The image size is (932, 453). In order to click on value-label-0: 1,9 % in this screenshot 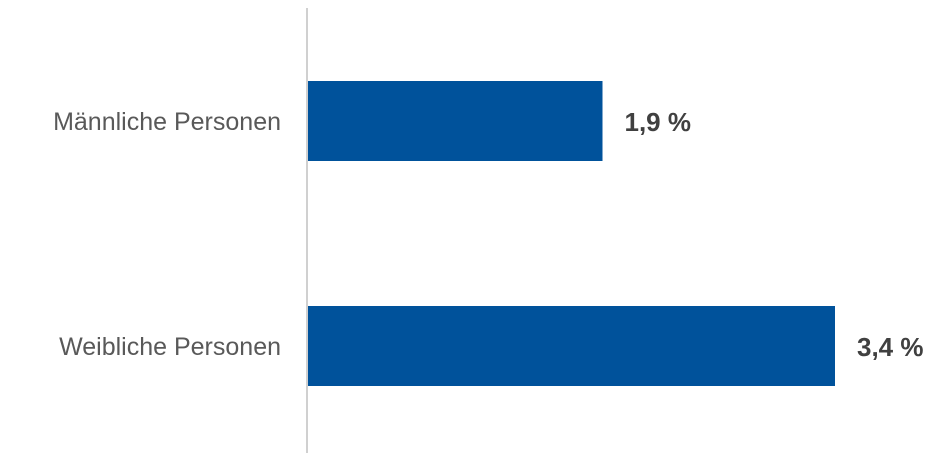, I will do `click(658, 122)`.